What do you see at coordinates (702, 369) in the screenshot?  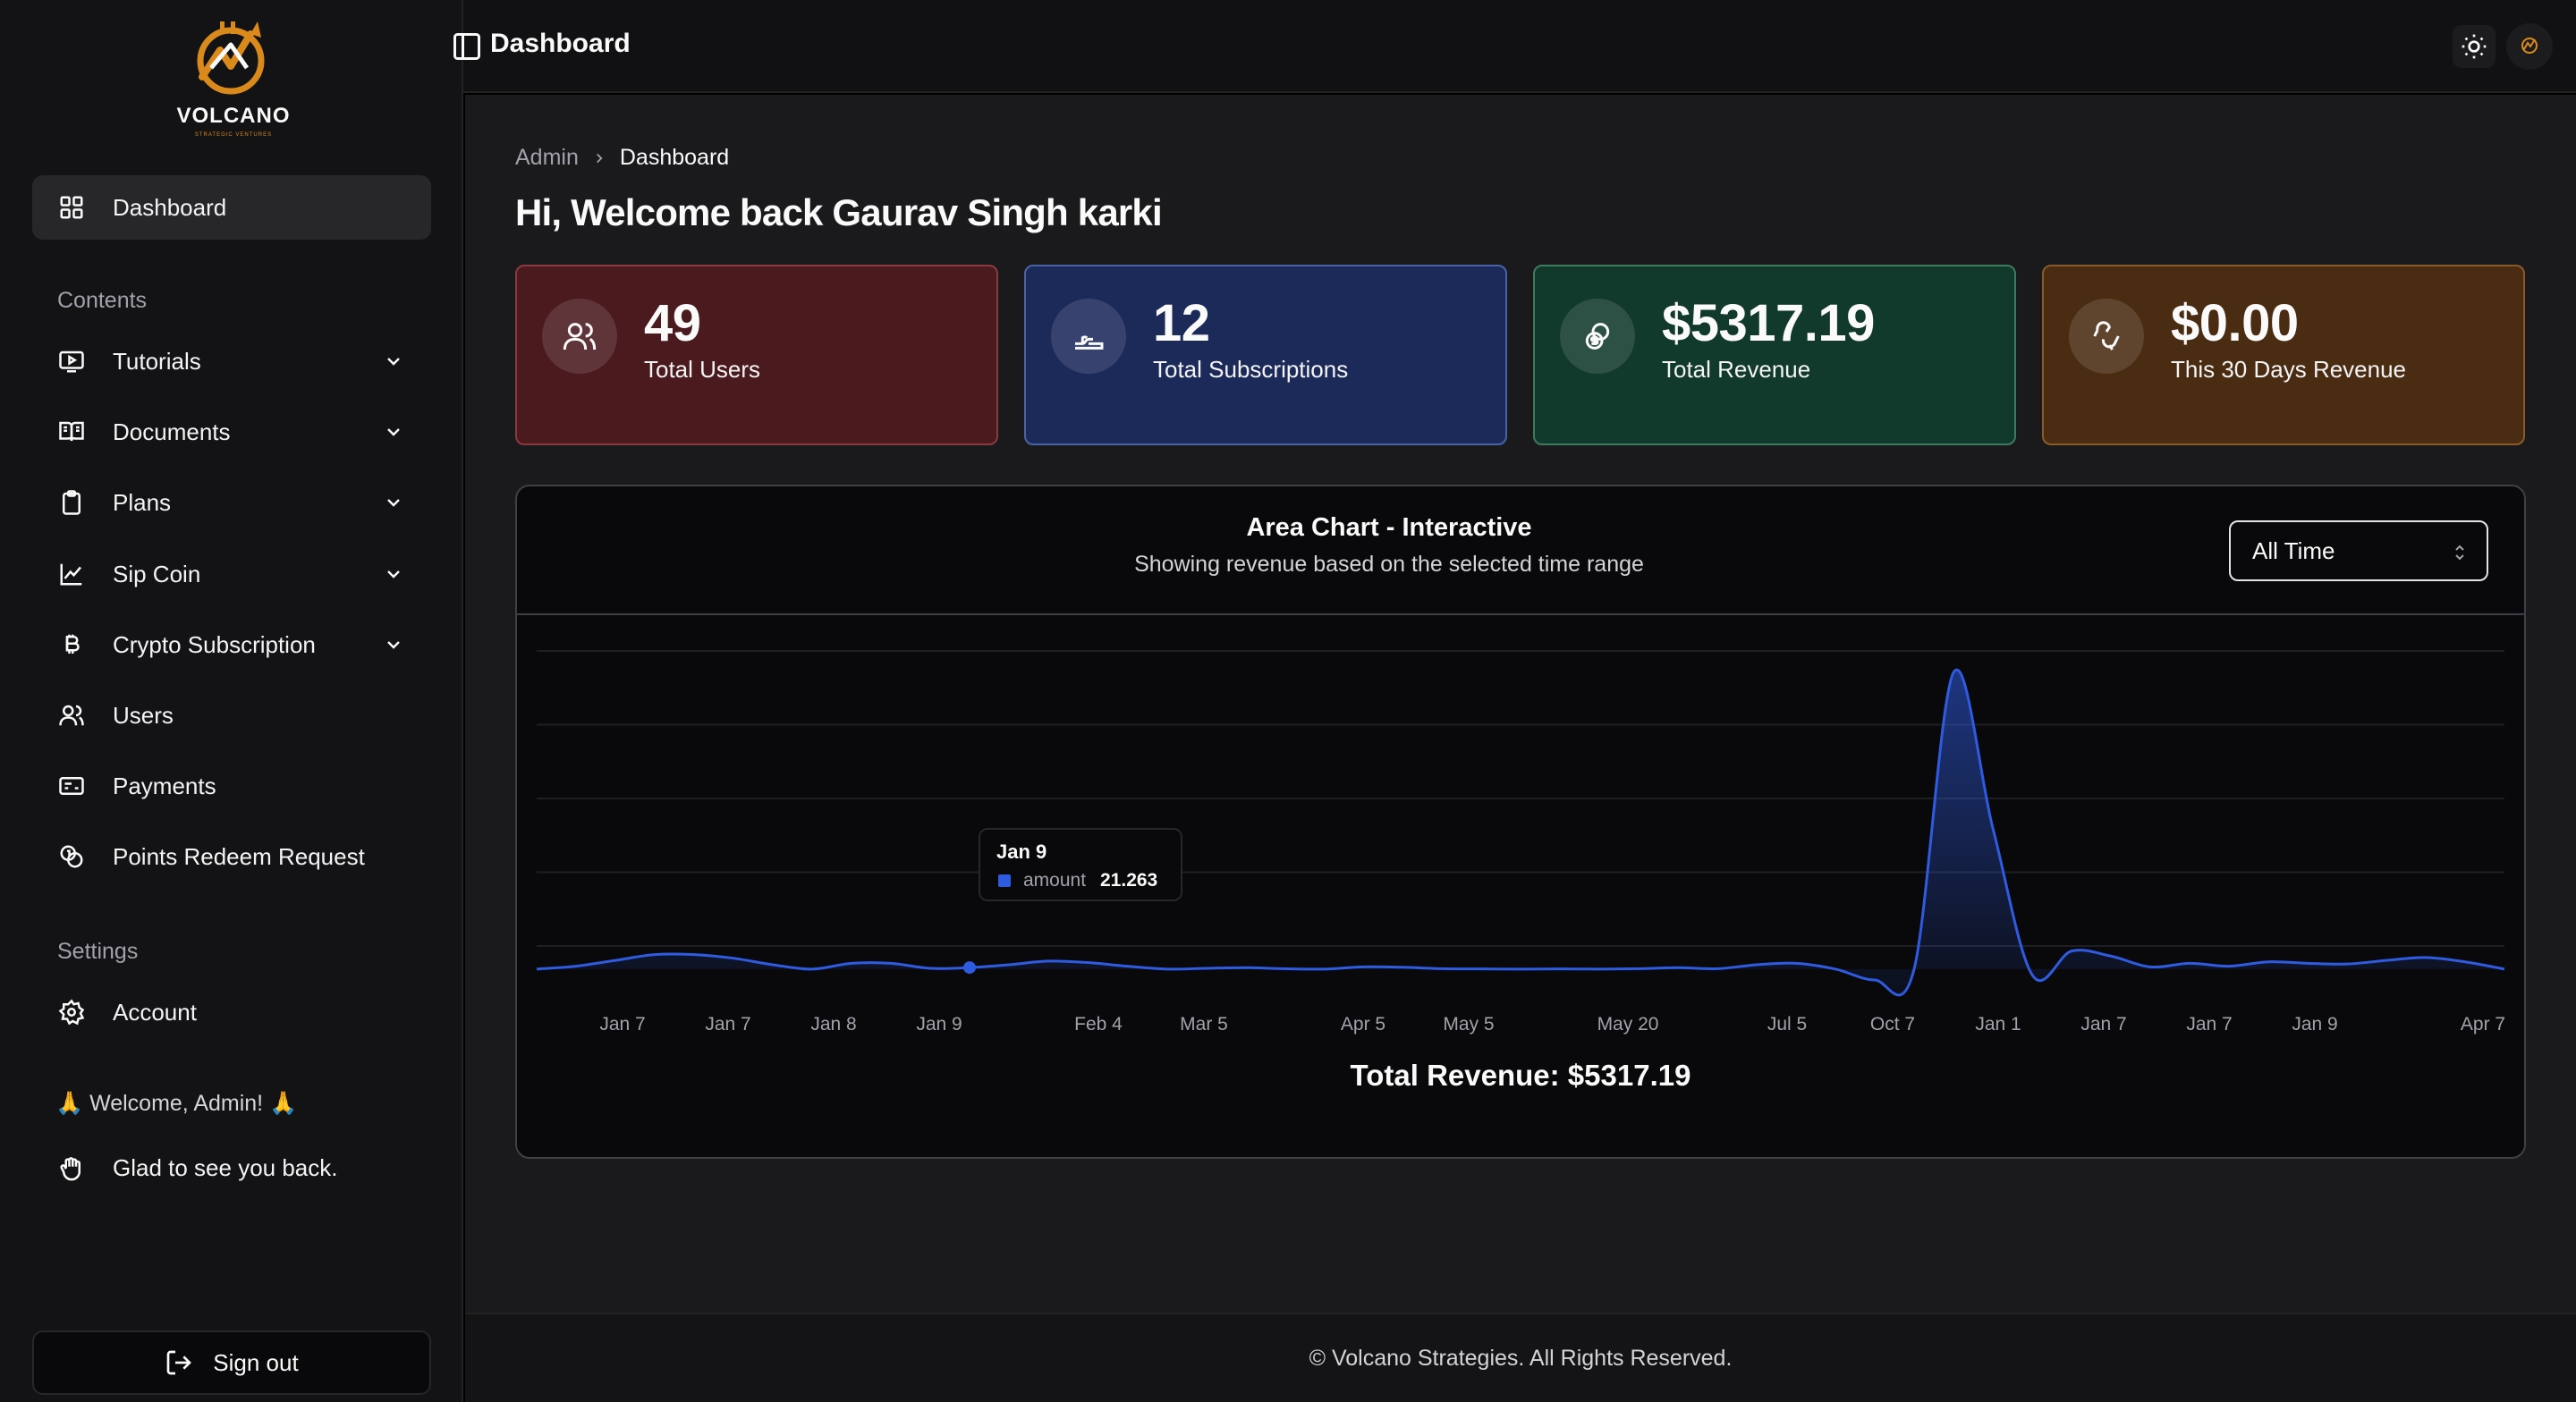 I see `stat-label: Total Users` at bounding box center [702, 369].